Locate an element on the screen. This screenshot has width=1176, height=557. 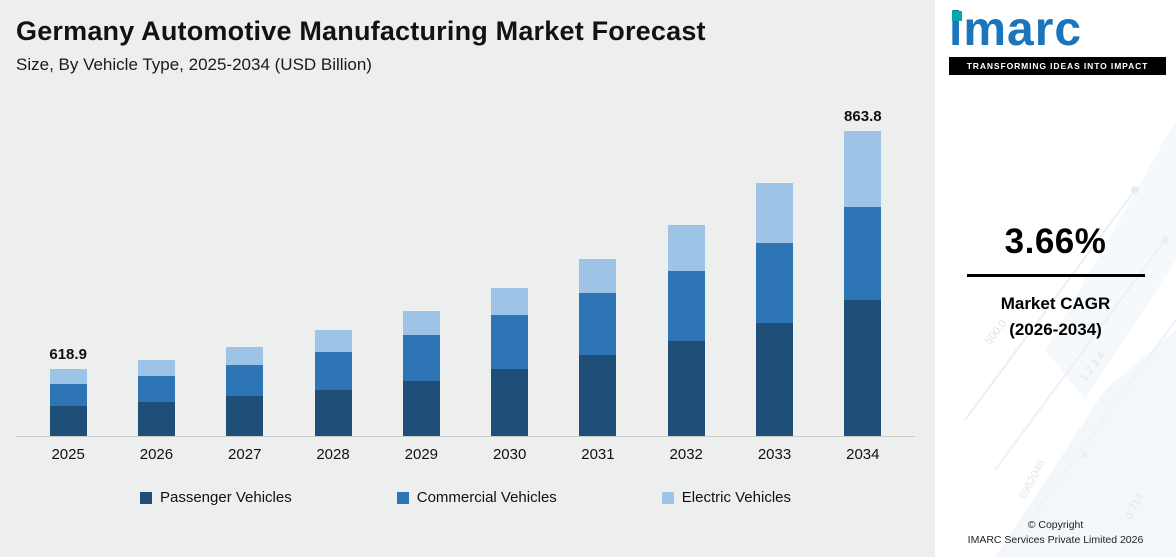
stacked-bar-2029 is located at coordinates (421, 373).